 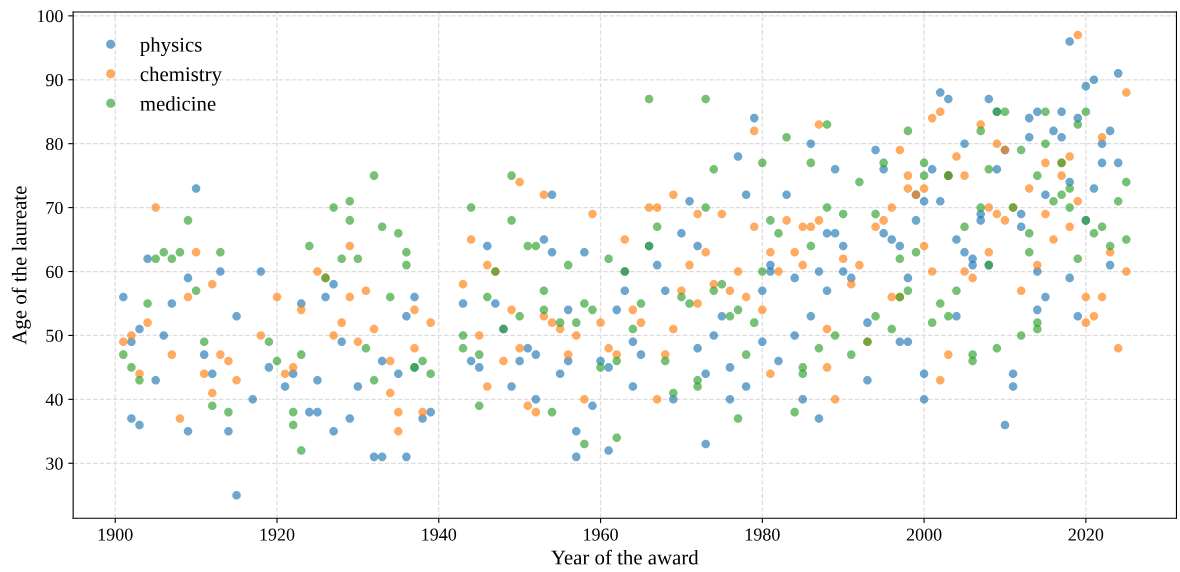 What do you see at coordinates (924, 534) in the screenshot?
I see `x-tick-label: 2000` at bounding box center [924, 534].